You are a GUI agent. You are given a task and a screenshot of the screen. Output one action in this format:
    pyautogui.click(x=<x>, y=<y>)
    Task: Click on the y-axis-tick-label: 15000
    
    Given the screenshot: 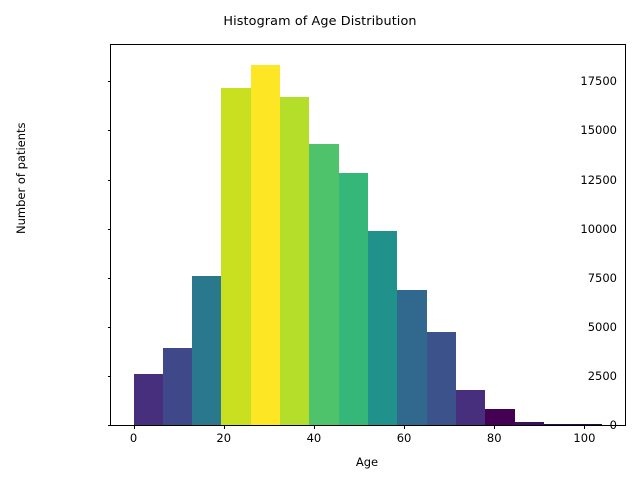 What is the action you would take?
    pyautogui.click(x=598, y=130)
    